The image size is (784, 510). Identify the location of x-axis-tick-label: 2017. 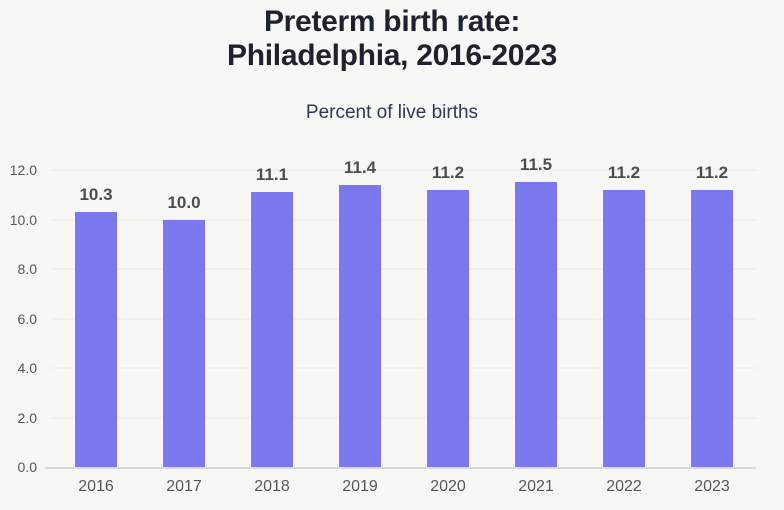
(184, 486).